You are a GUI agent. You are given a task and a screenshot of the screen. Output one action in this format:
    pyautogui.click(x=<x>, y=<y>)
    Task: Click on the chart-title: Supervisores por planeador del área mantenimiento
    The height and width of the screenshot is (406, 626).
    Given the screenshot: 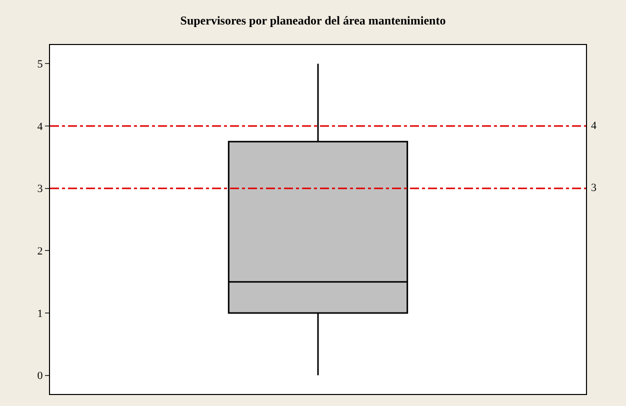 What is the action you would take?
    pyautogui.click(x=313, y=21)
    